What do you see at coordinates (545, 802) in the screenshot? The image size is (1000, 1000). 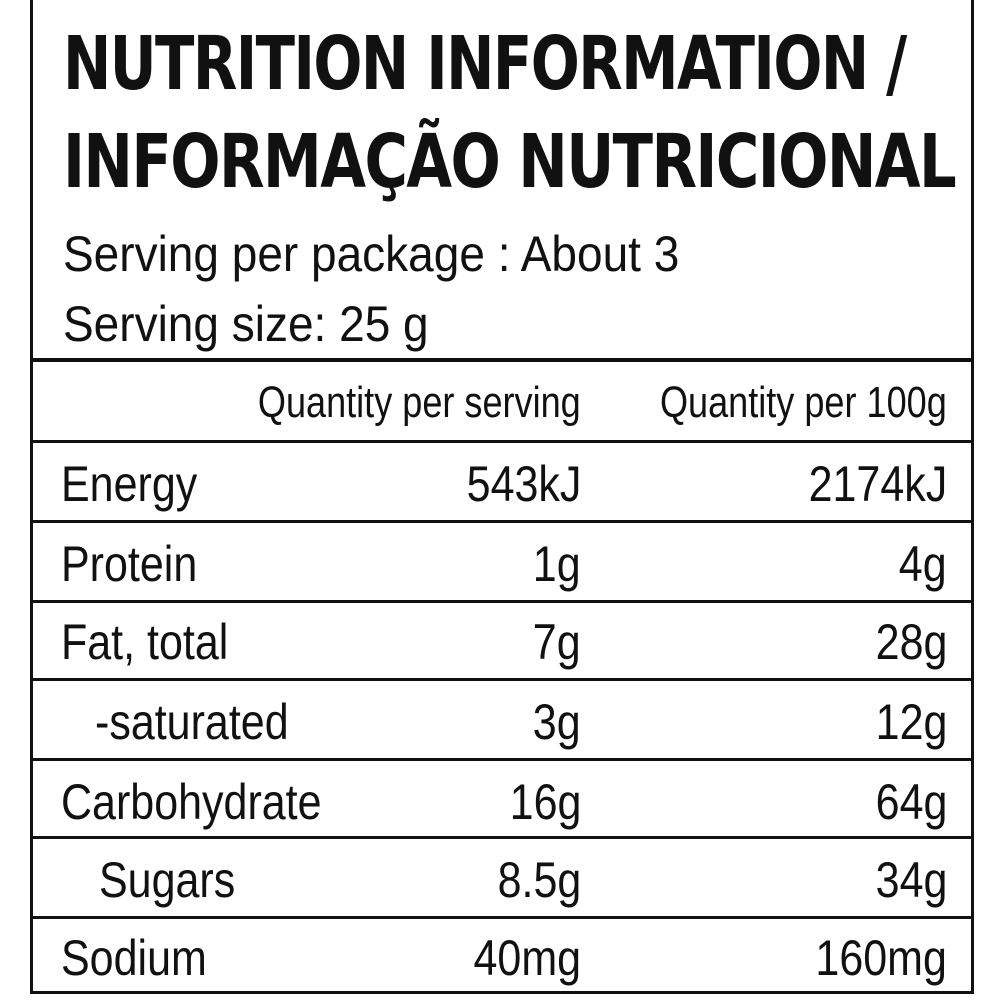 I see `value-per-serving: 16g` at bounding box center [545, 802].